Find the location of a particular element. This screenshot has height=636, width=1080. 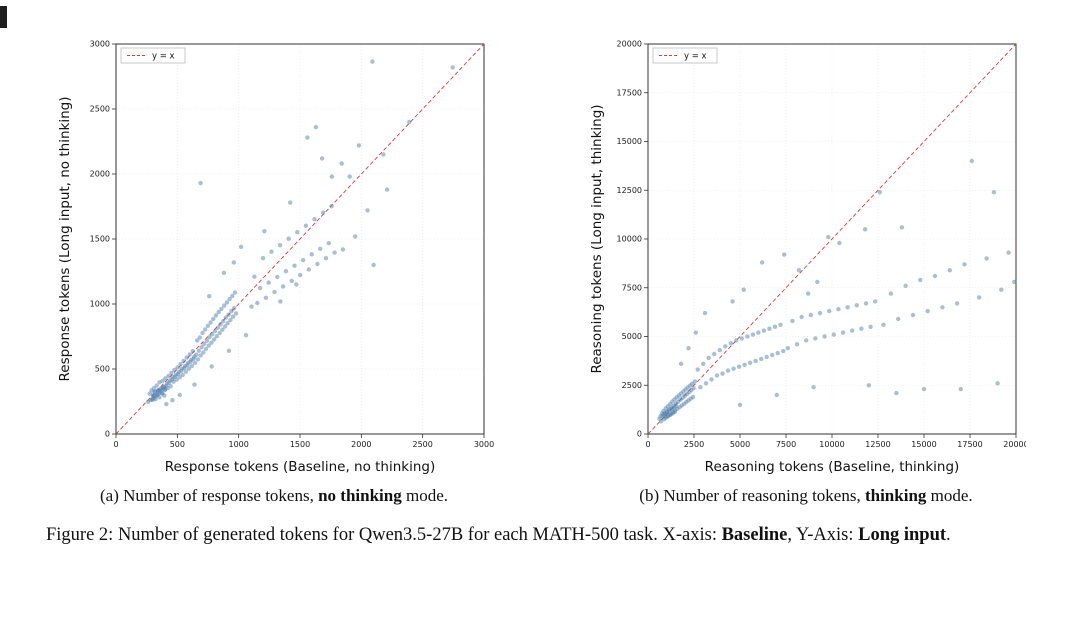

y-axis-label-b: Reasoning tokens (Long input, thinking) is located at coordinates (597, 238).